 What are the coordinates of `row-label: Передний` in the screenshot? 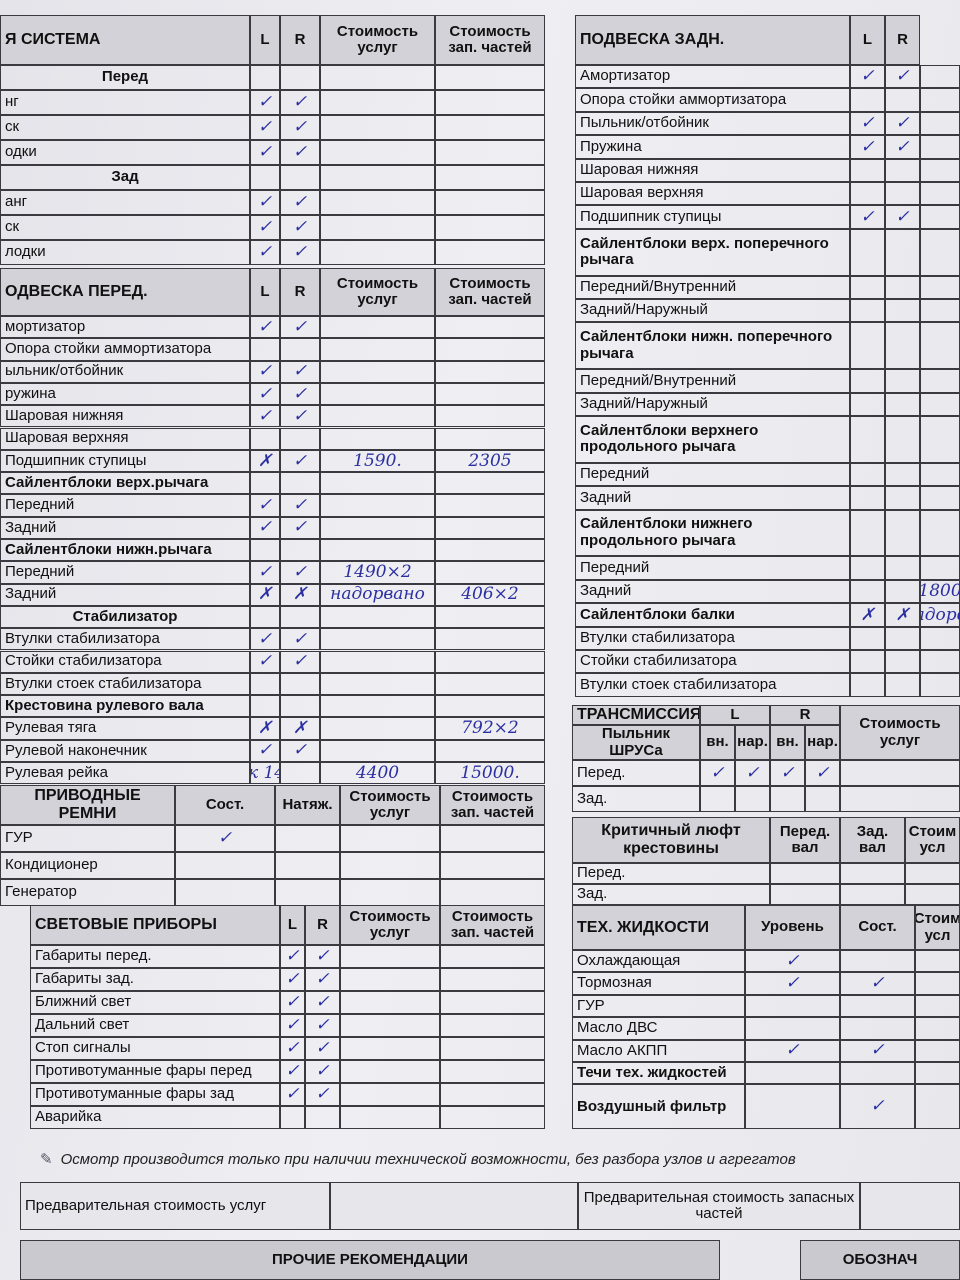 It's located at (125, 572).